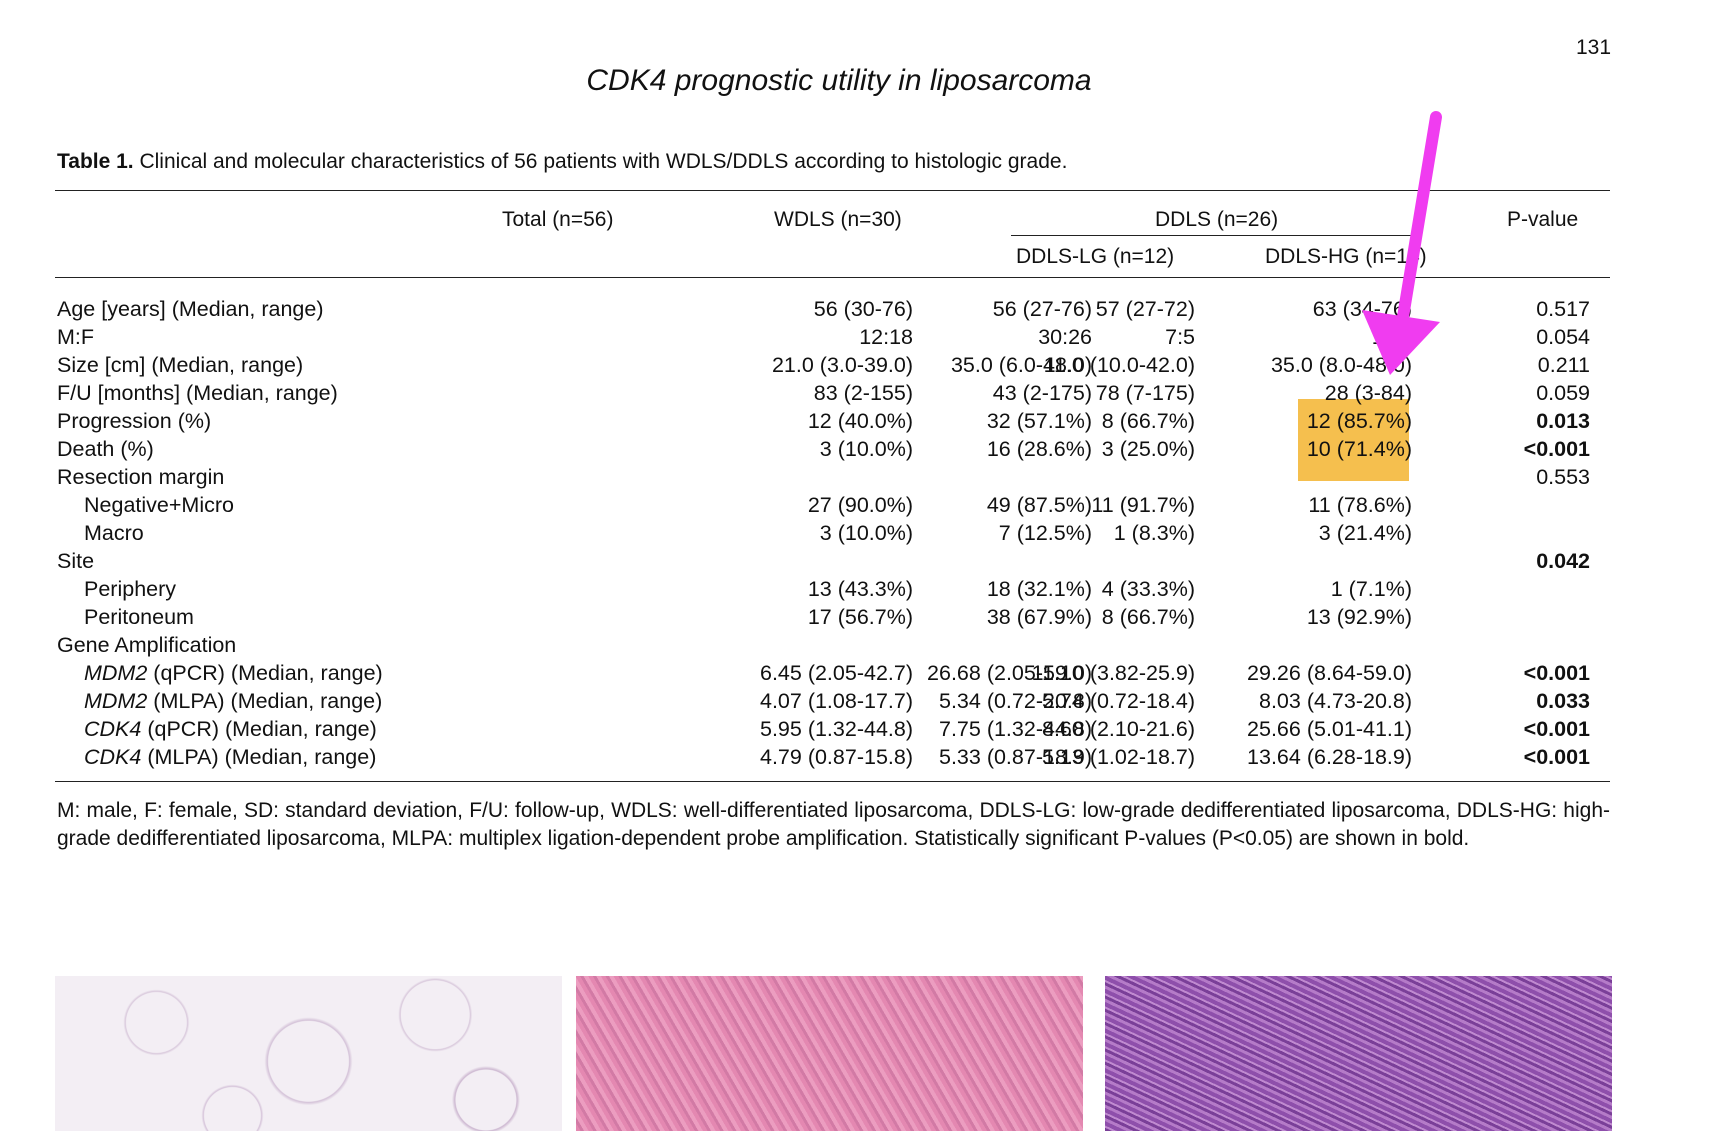 The height and width of the screenshot is (1131, 1724). What do you see at coordinates (862, 647) in the screenshot?
I see `table-row: Gene Amplification` at bounding box center [862, 647].